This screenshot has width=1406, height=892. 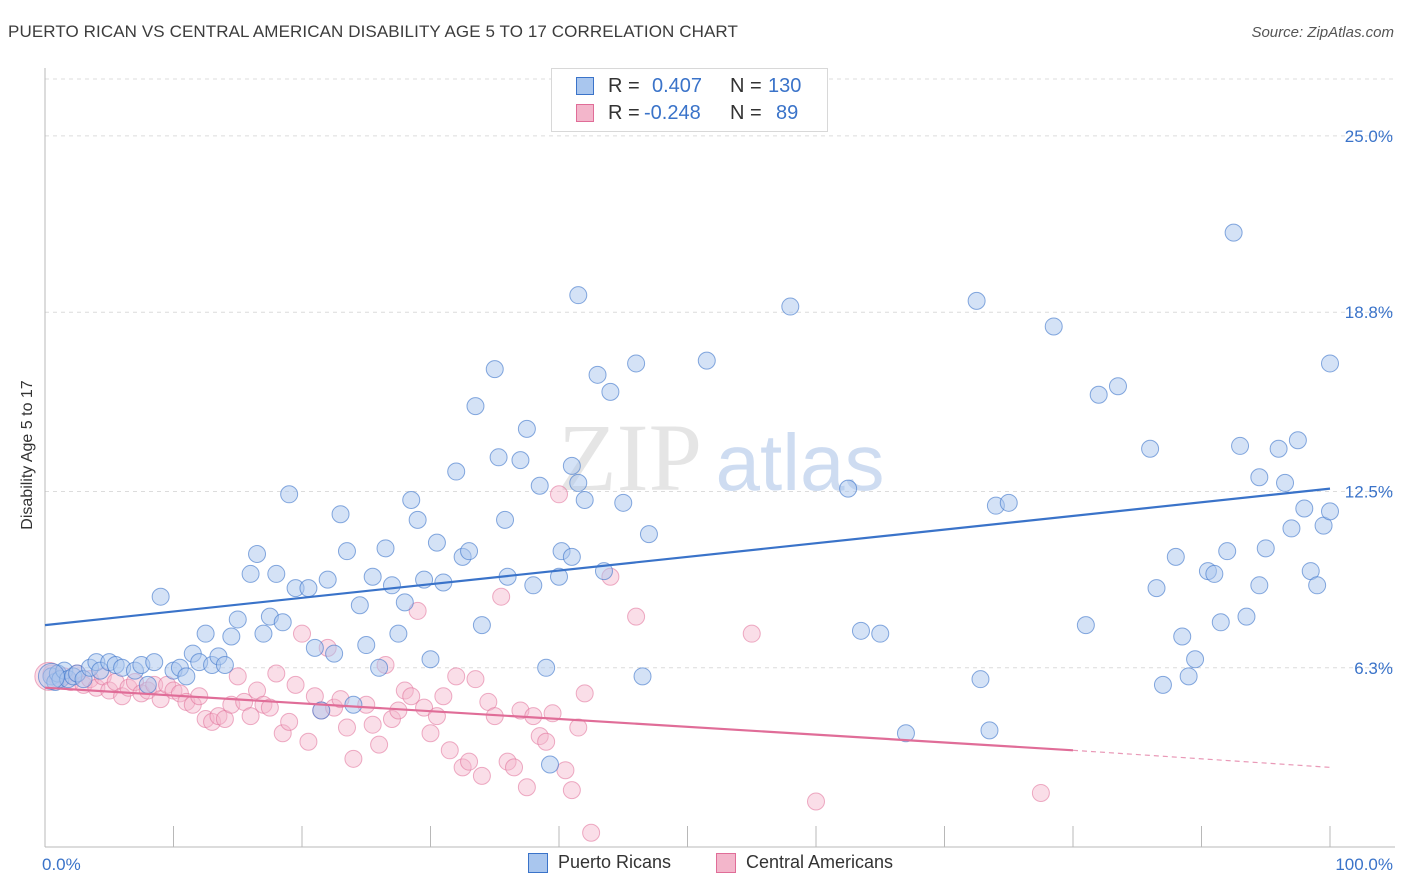 I want to click on chart-source: Source: ZipAtlas.com, so click(x=1322, y=32).